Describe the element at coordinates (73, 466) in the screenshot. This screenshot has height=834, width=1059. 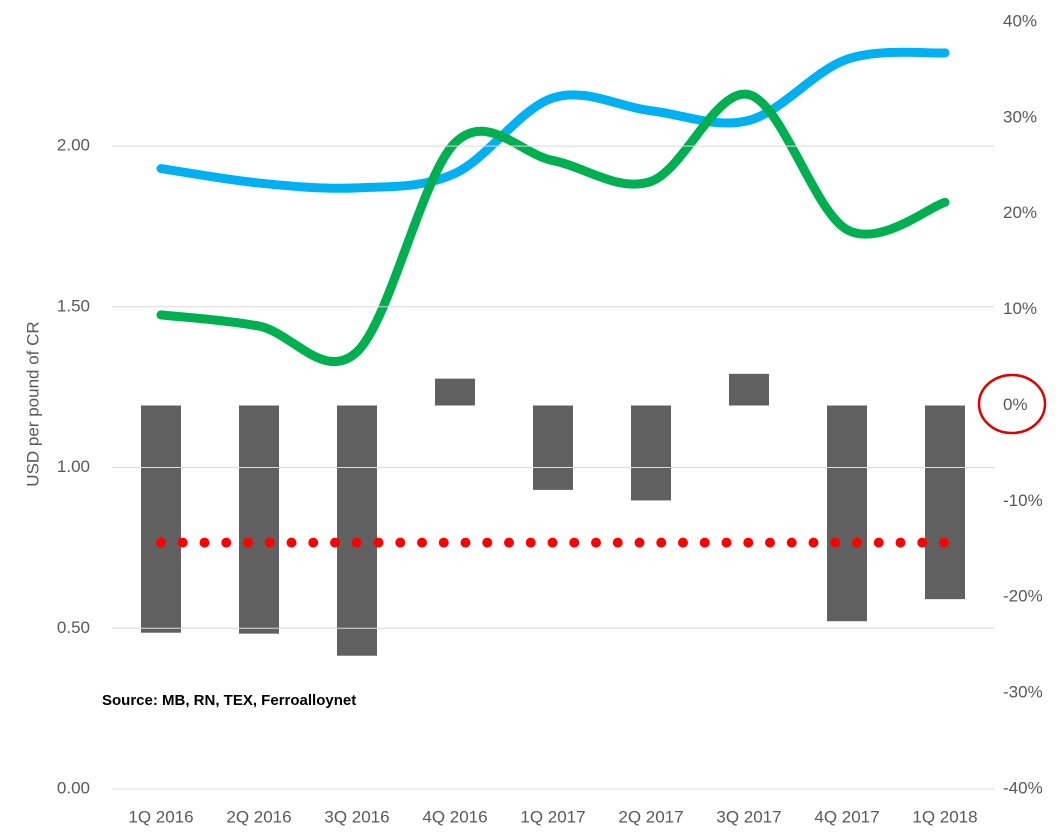
I see `y-tick-label: 1.00` at that location.